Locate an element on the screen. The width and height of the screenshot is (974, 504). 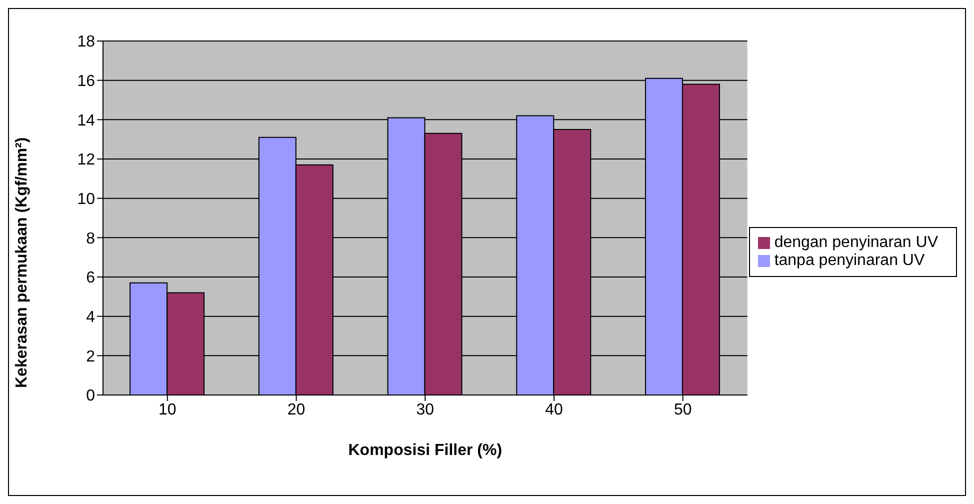
x-tick-label: 40 is located at coordinates (554, 409).